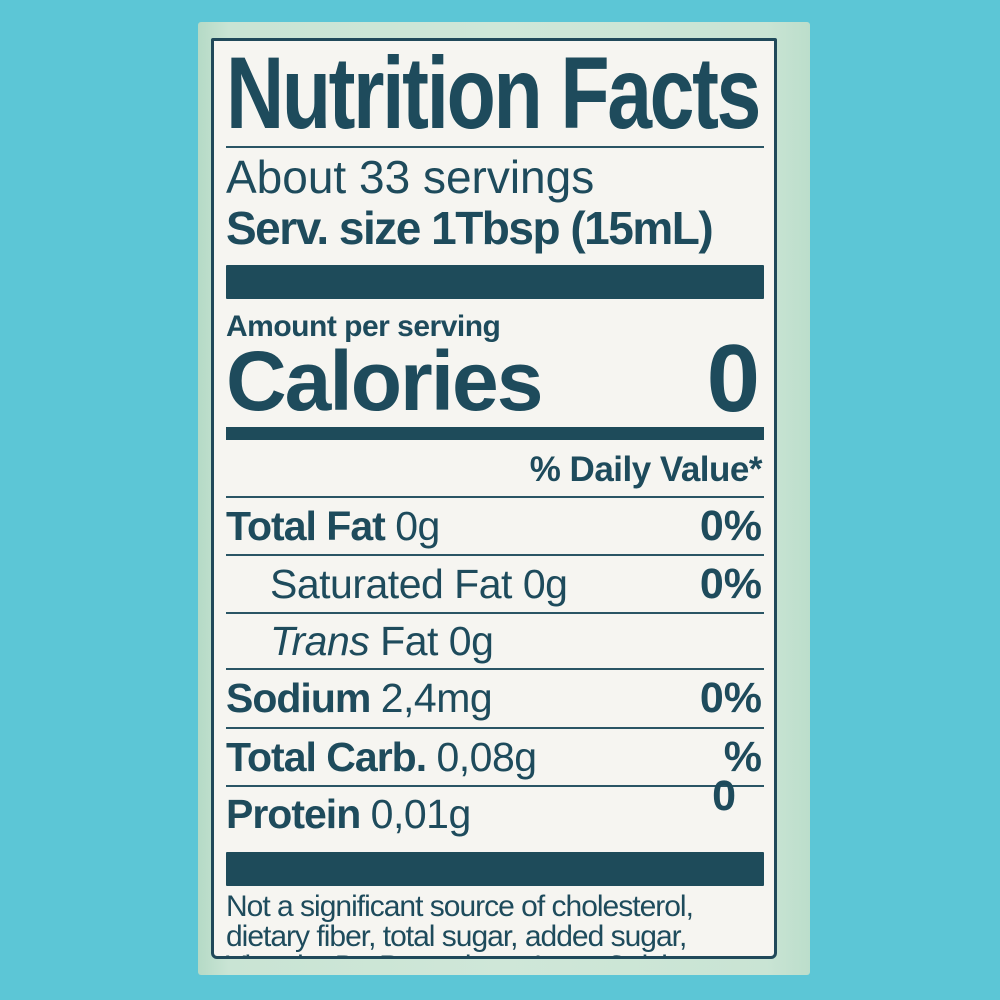  What do you see at coordinates (470, 227) in the screenshot?
I see `serving-size: Serv. size 1Tbsp (15mL)` at bounding box center [470, 227].